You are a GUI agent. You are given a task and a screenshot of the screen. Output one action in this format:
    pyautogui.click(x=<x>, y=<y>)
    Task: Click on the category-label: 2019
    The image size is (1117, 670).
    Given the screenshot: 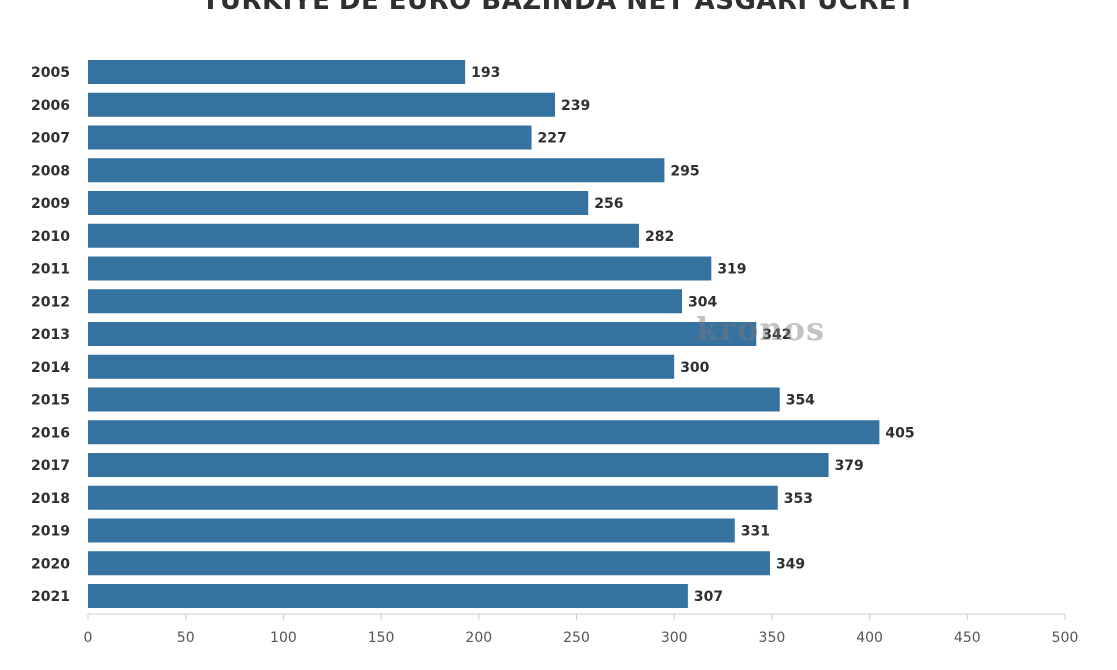 What is the action you would take?
    pyautogui.click(x=50, y=532)
    